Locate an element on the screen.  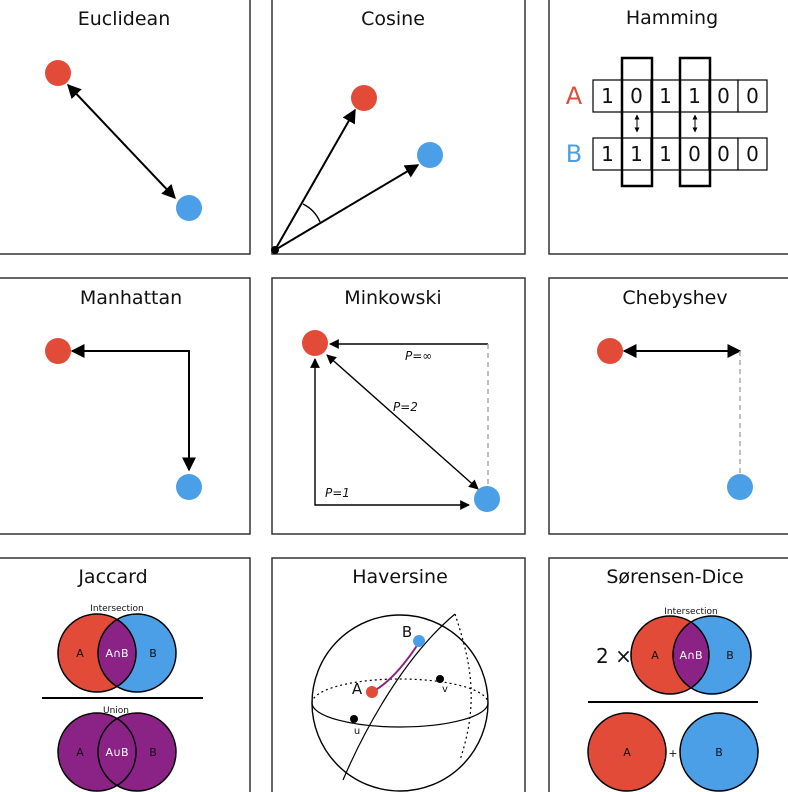
panel-haversine: Haversine A B u v is located at coordinates (398, 674).